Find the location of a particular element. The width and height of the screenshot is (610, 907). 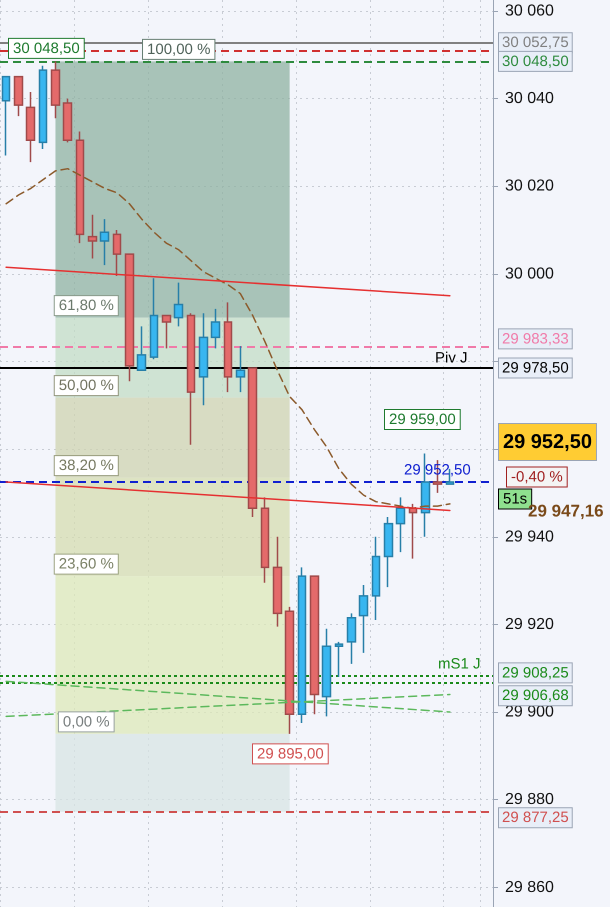

ref-line-label: 29 983,33 is located at coordinates (535, 339).